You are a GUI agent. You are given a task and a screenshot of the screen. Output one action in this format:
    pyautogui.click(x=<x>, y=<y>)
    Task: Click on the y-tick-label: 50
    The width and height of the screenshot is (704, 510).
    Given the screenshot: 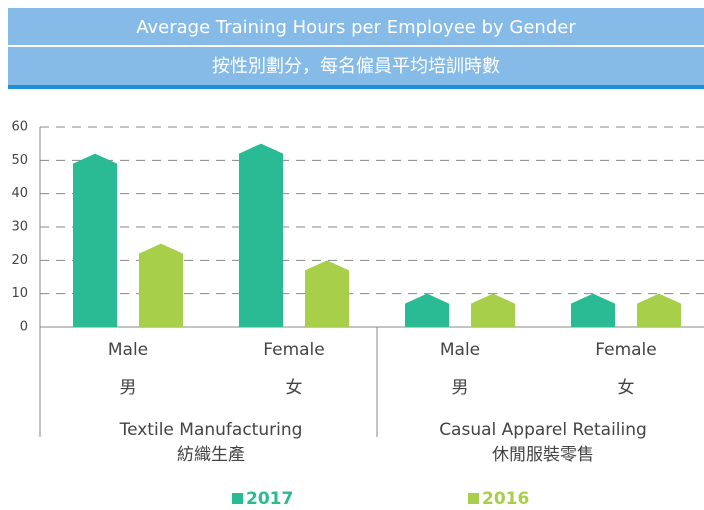 What is the action you would take?
    pyautogui.click(x=19, y=160)
    